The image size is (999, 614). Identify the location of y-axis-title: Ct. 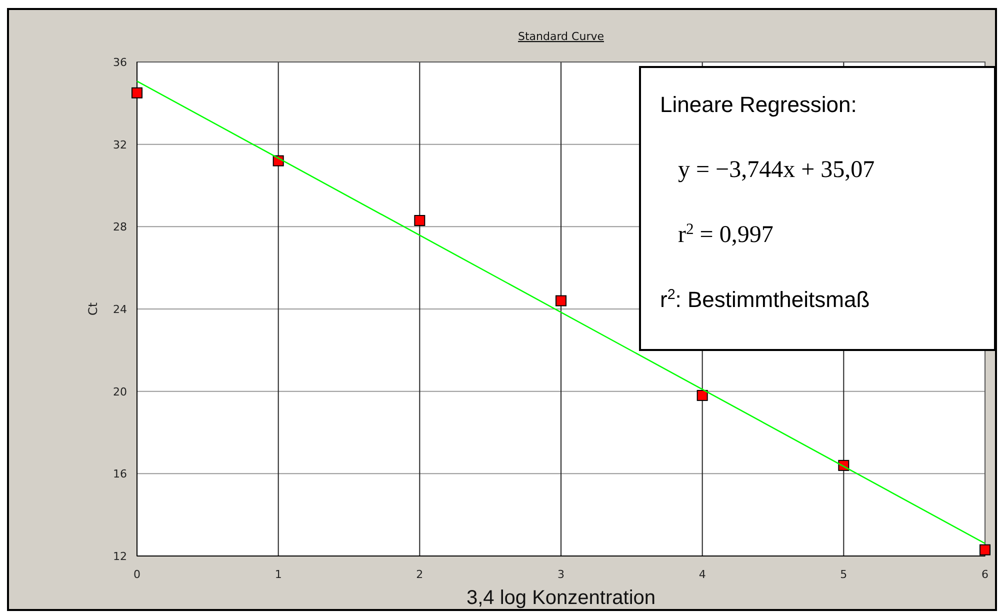
(93, 309).